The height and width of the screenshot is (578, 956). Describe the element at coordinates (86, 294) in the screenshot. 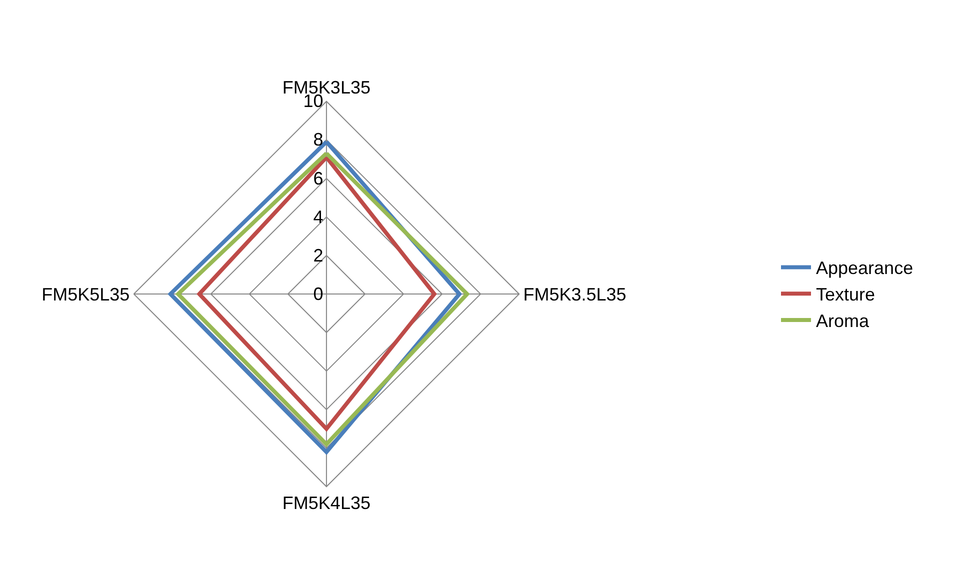

I see `spoke-label: FM5K5L35` at that location.